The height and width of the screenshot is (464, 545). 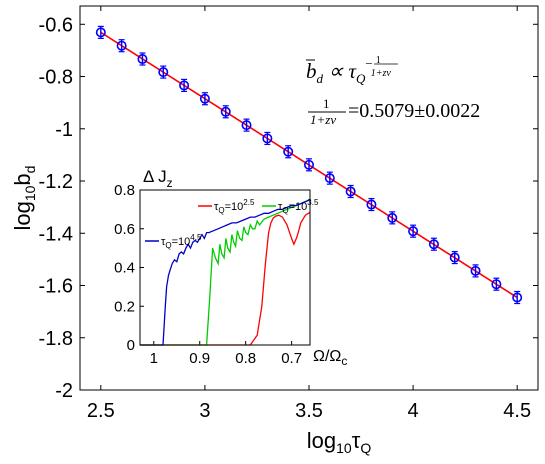 What do you see at coordinates (339, 442) in the screenshot?
I see `main-x-axis-label: log10τQ` at bounding box center [339, 442].